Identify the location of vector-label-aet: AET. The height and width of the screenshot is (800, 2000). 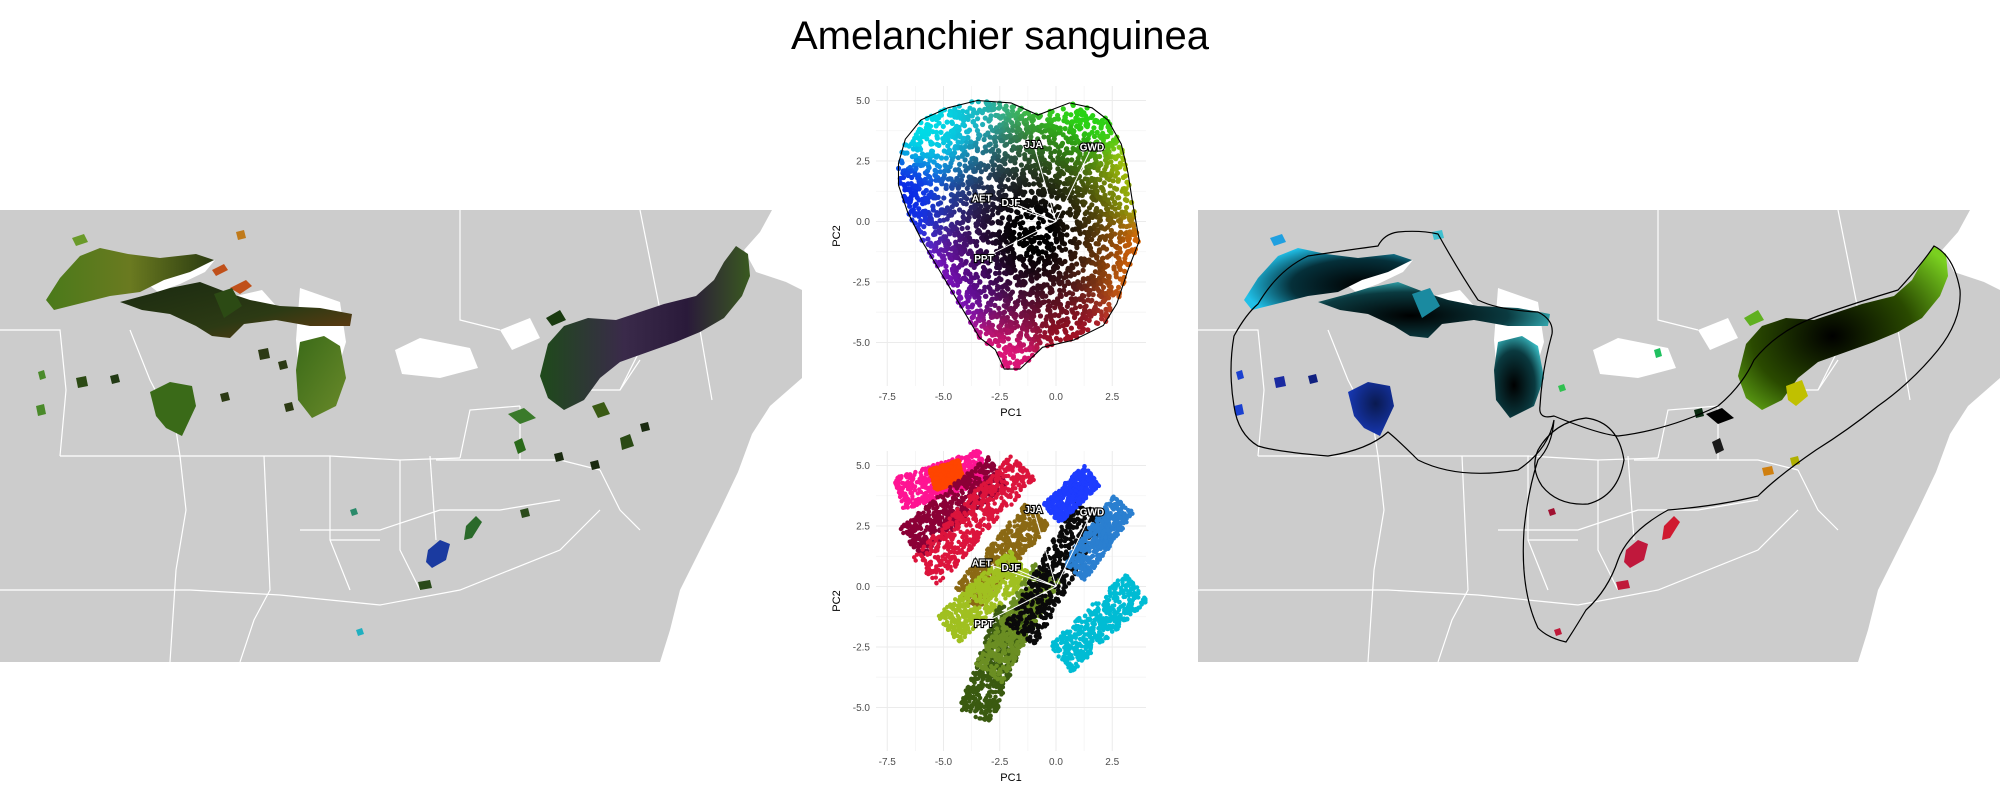
(982, 198).